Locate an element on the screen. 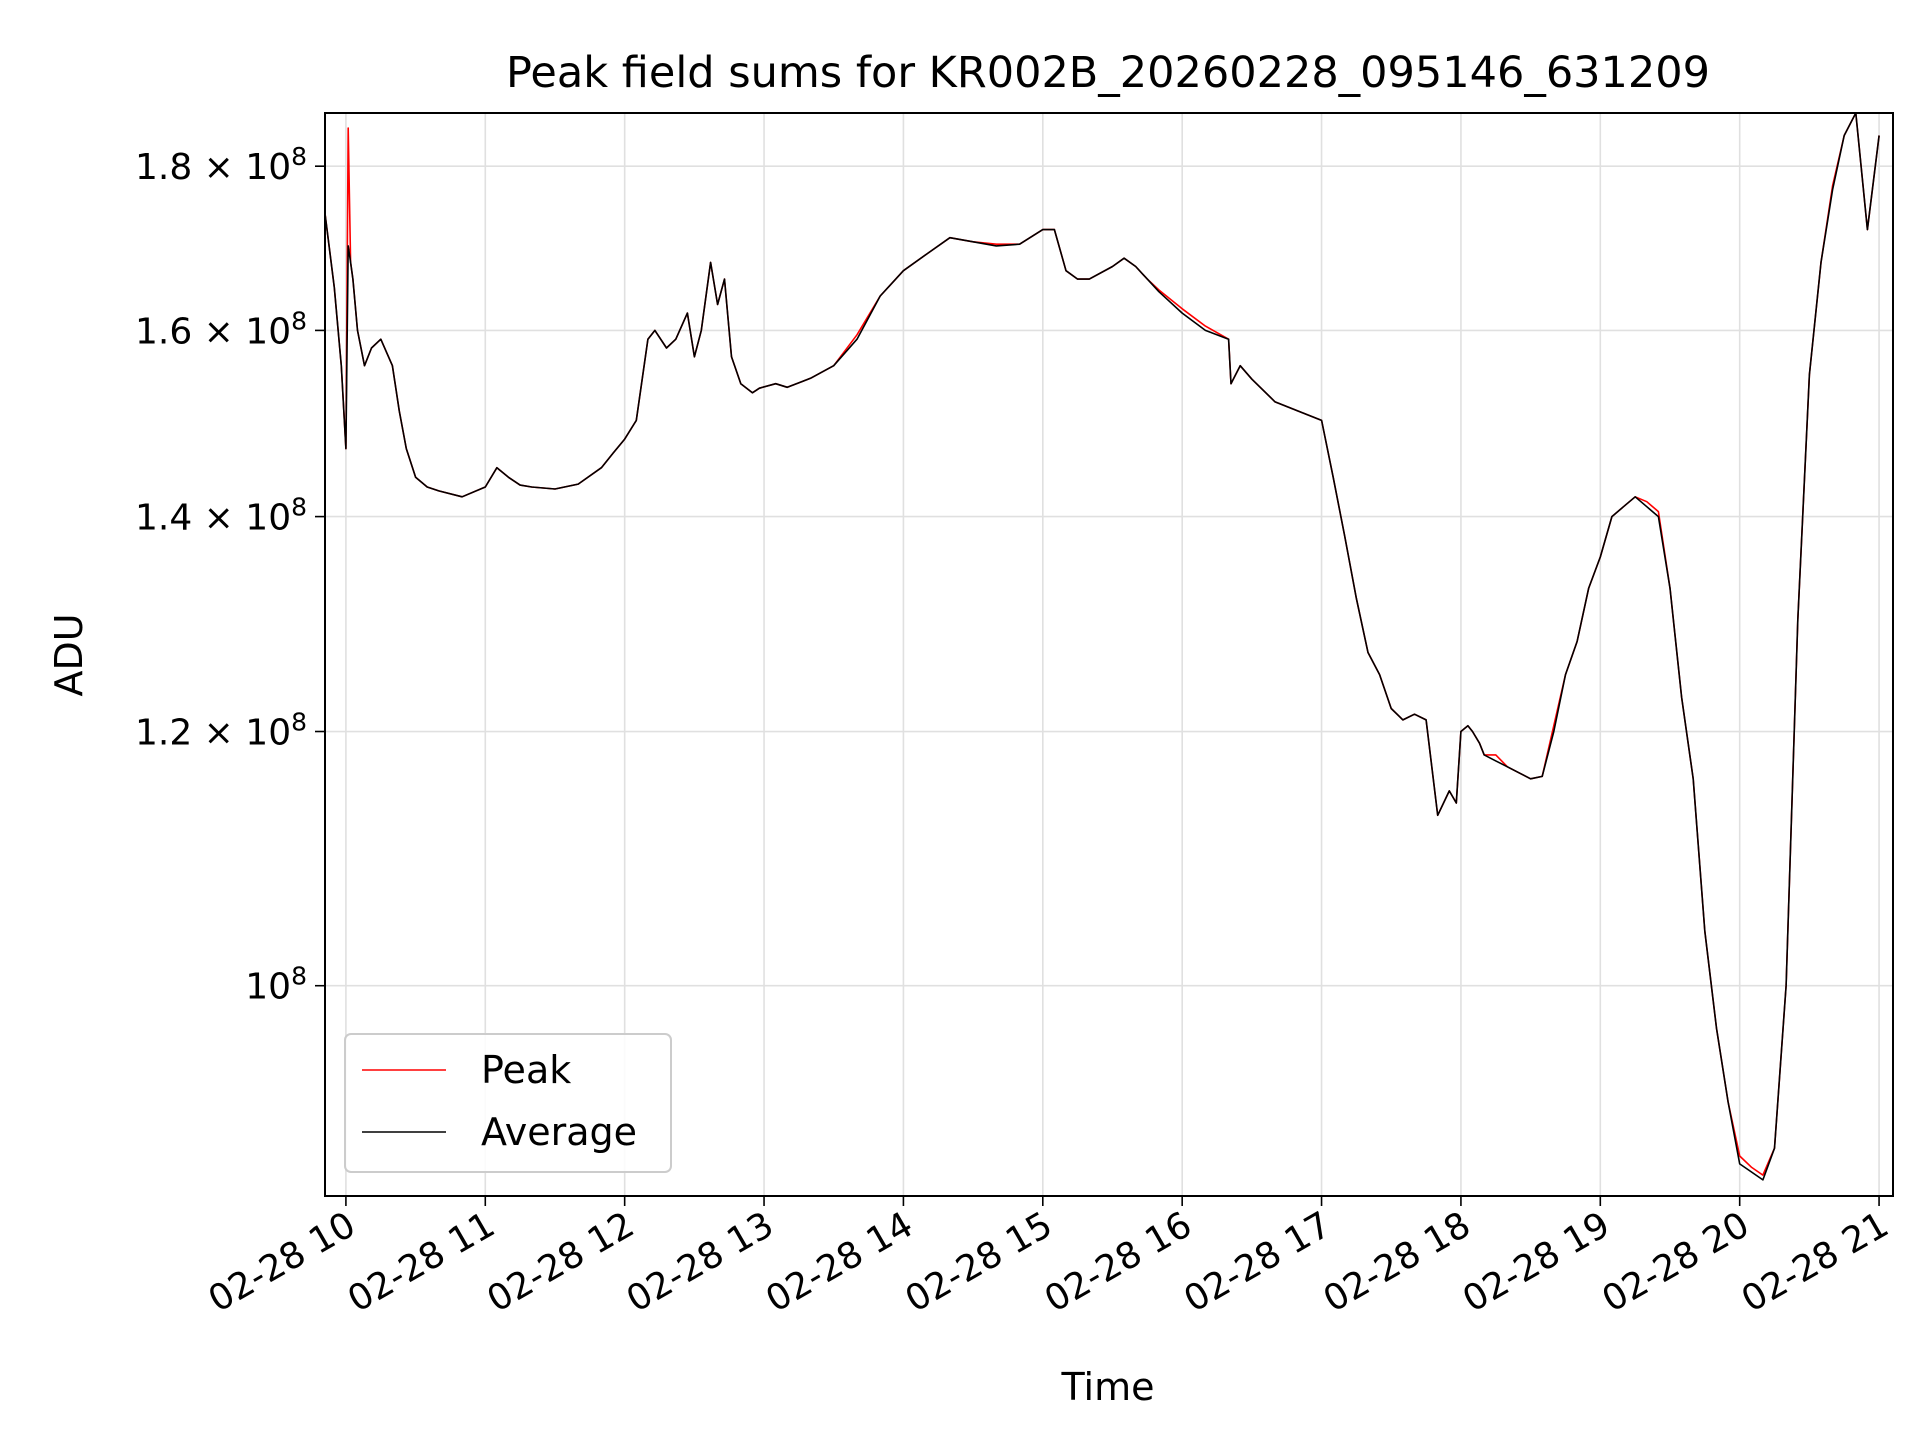 This screenshot has width=1920, height=1440. y-tick-mantissa: 1.6 is located at coordinates (163, 331).